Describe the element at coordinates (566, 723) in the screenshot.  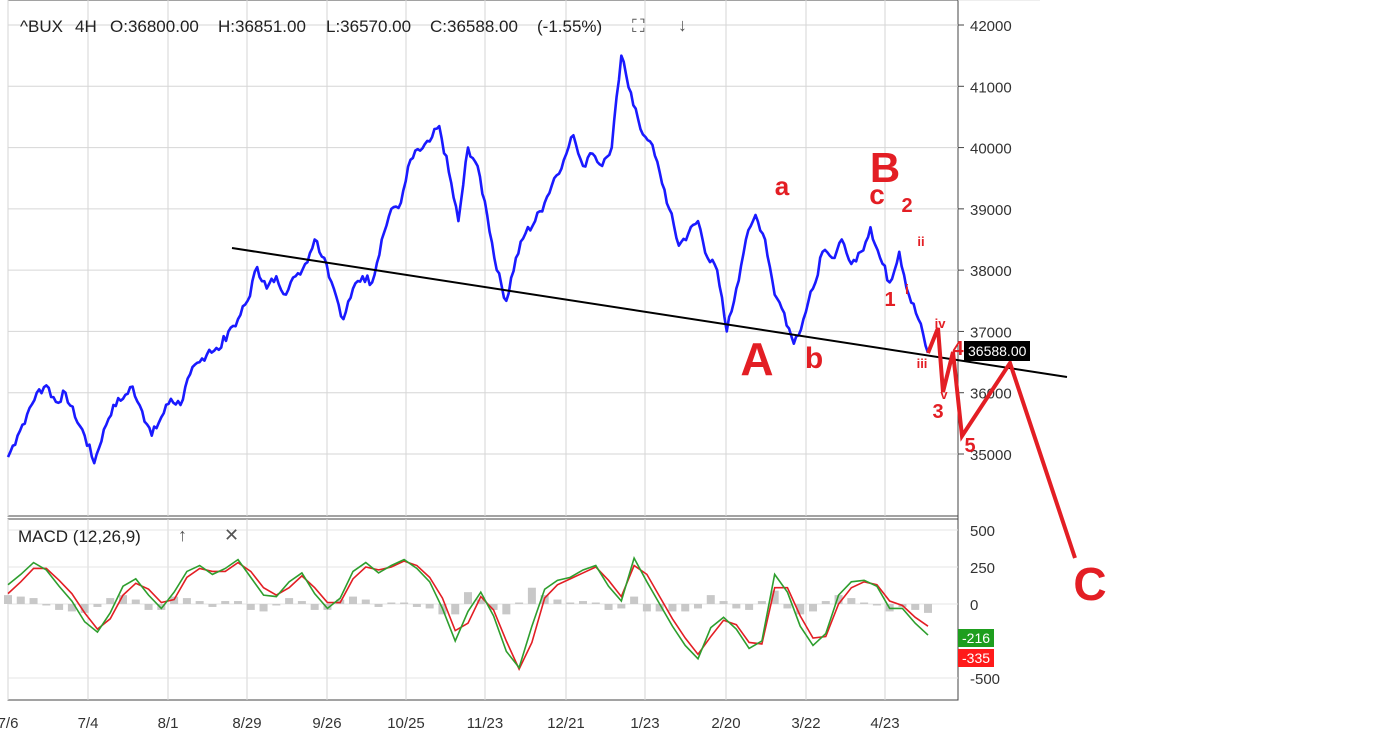
I see `x-tick-label: 12/21` at that location.